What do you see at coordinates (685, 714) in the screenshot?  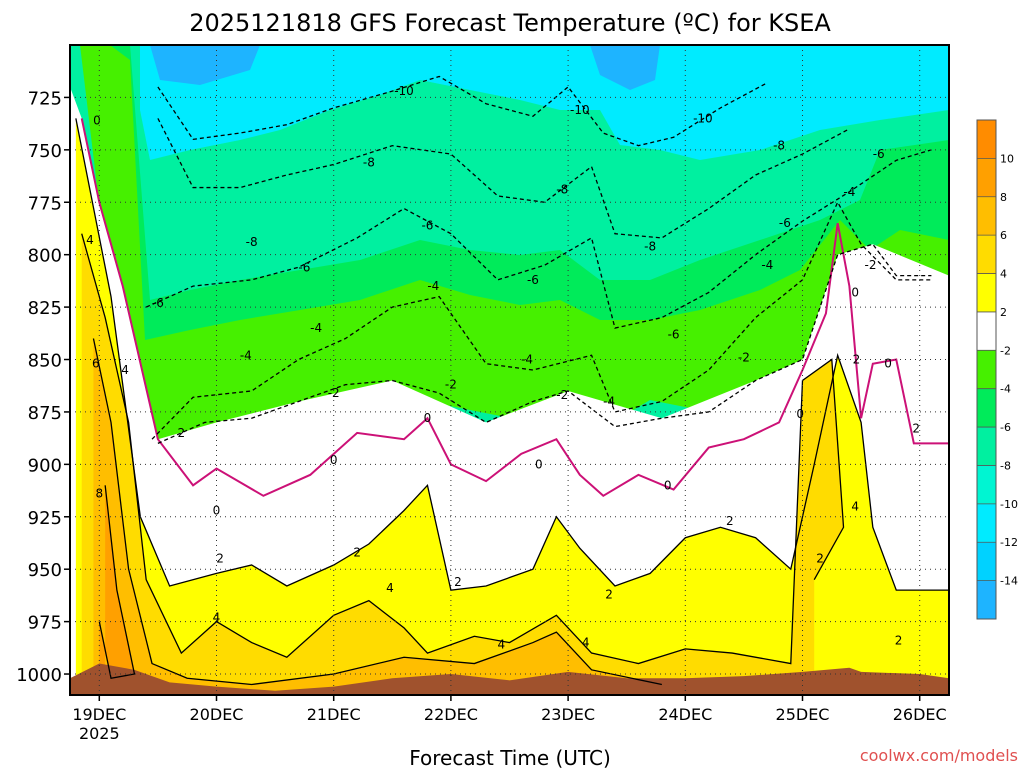 I see `x-tick-label: 24DEC` at bounding box center [685, 714].